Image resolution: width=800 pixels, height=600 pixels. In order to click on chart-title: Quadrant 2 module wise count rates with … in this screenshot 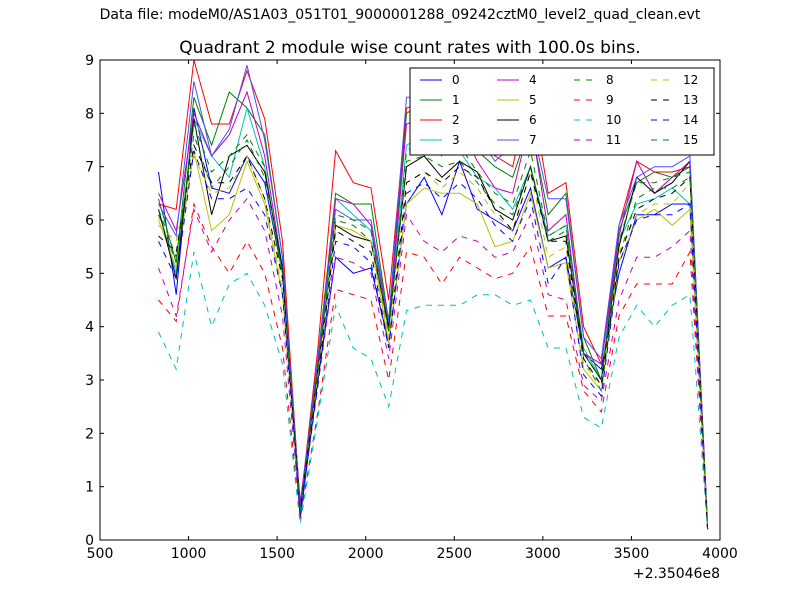, I will do `click(409, 48)`.